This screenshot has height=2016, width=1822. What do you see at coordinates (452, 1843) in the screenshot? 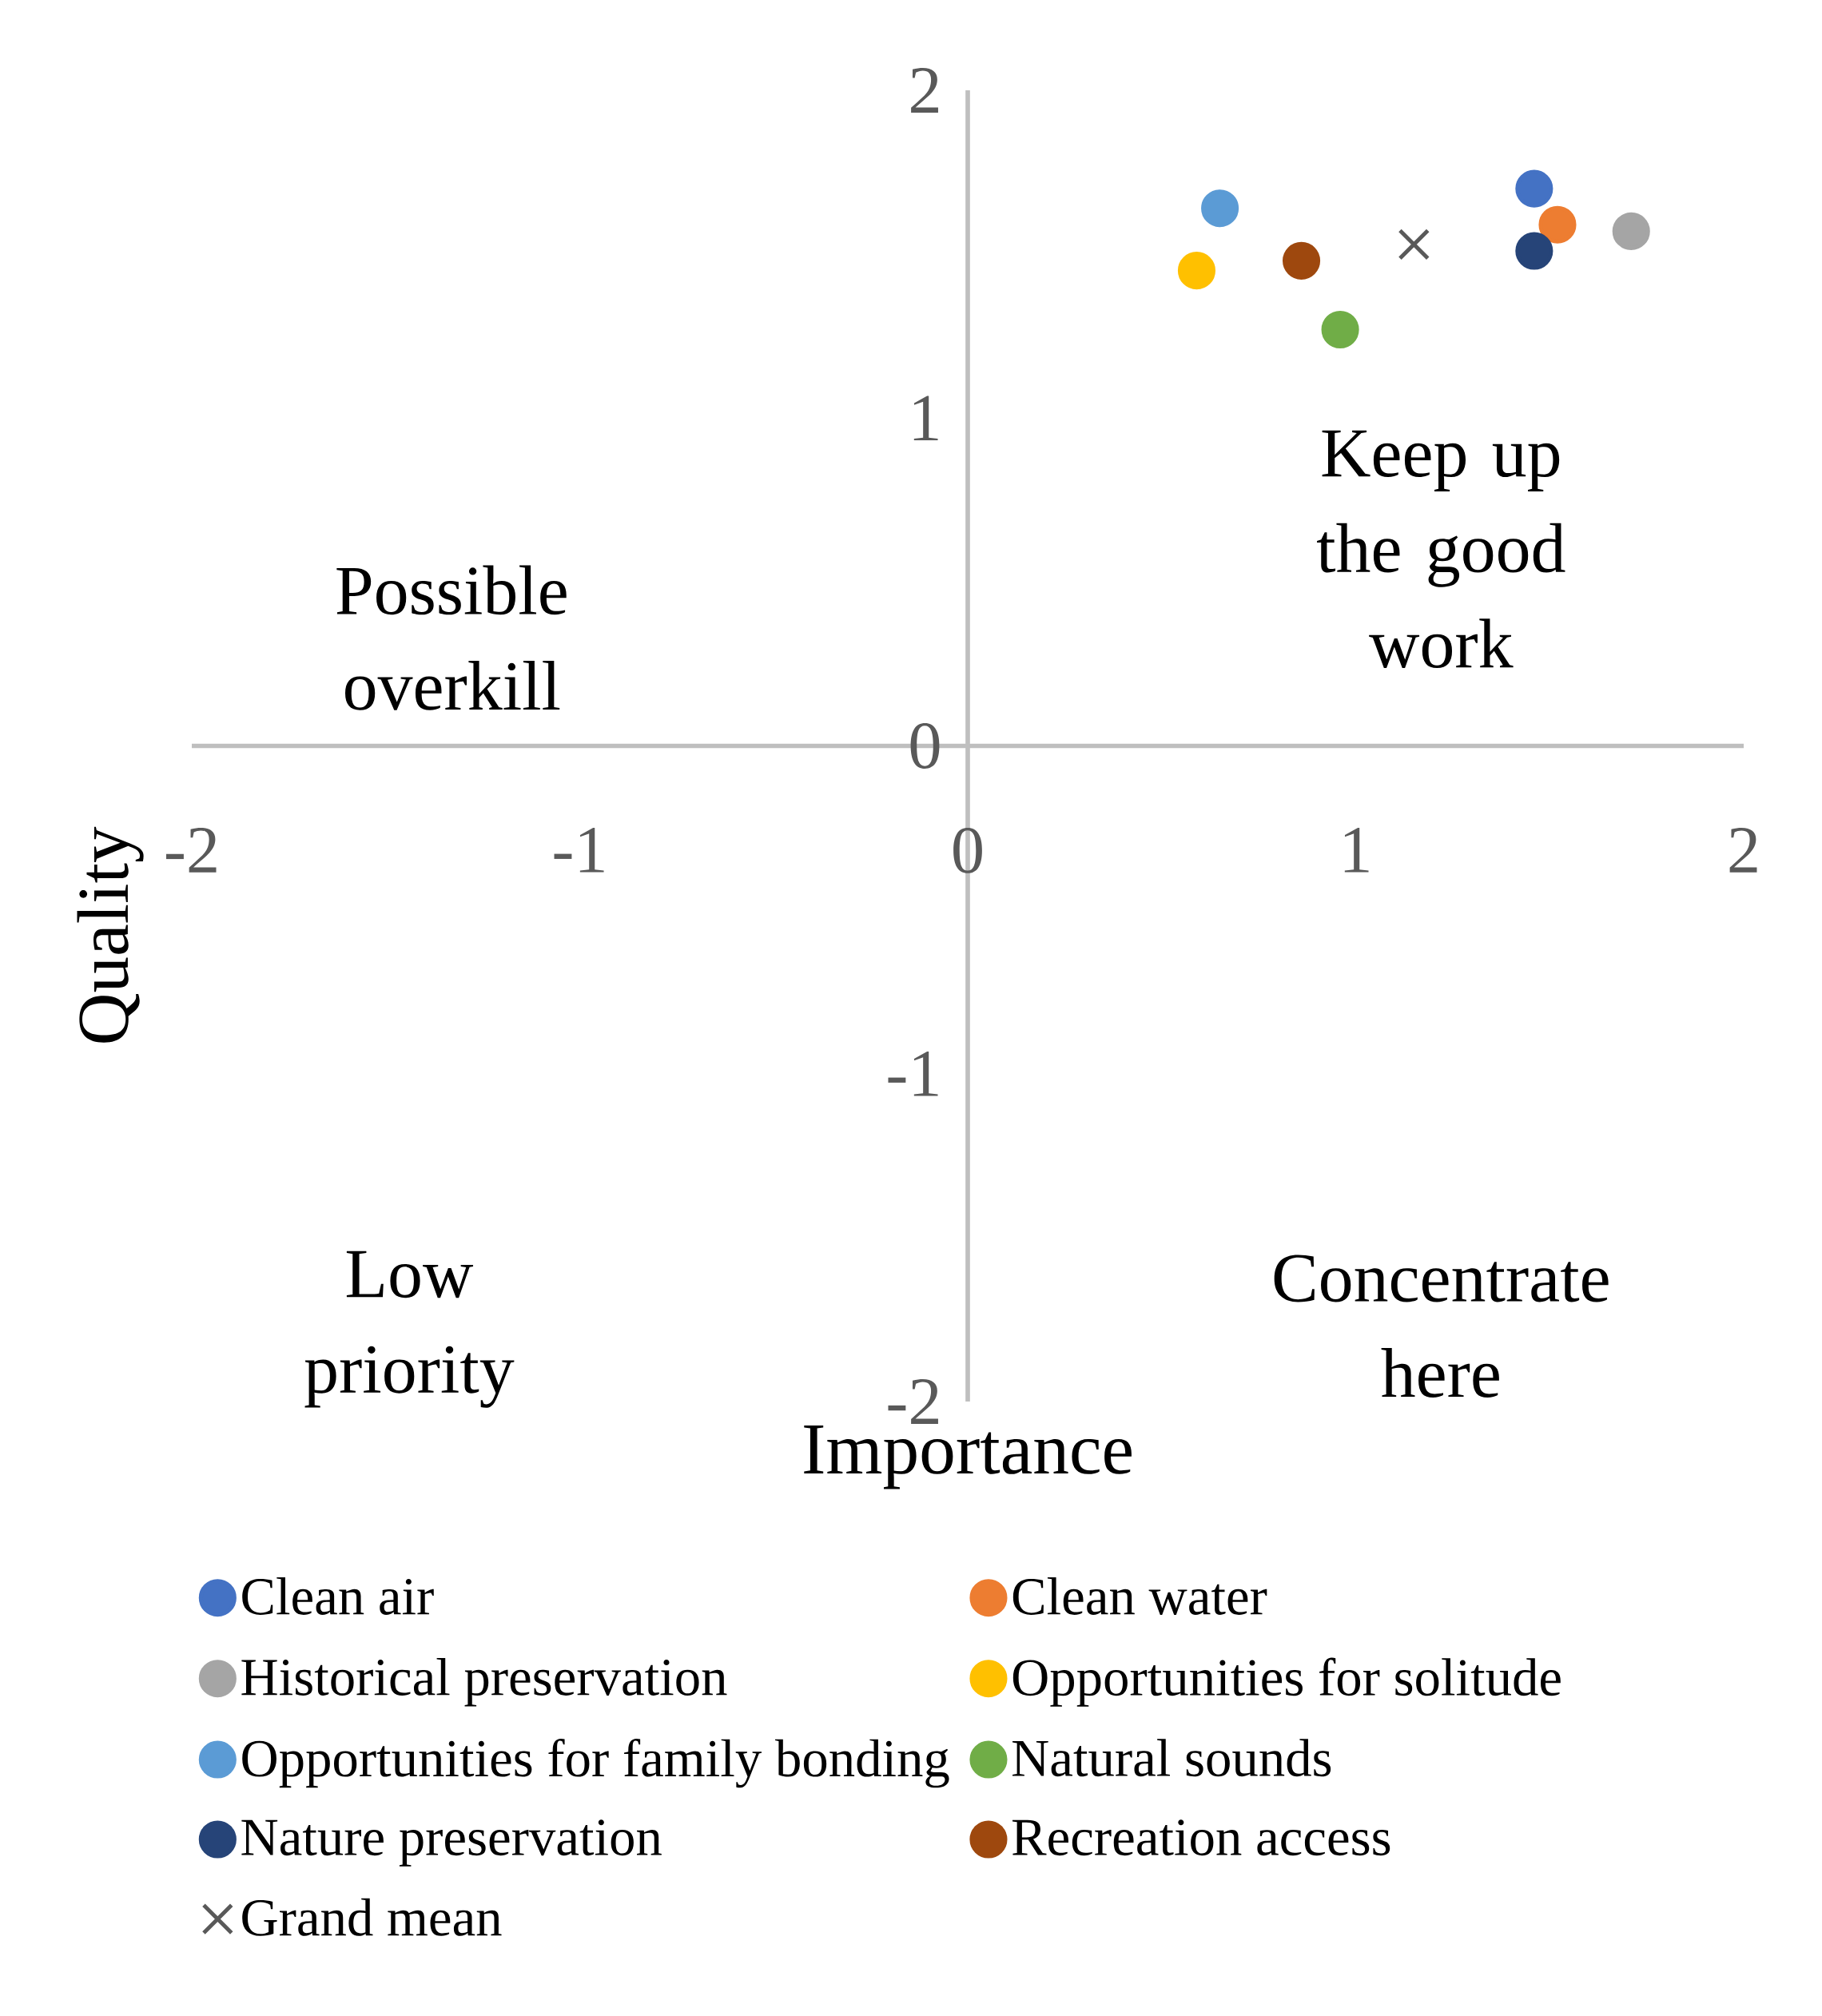
I see `legend-label: Nature preservation` at bounding box center [452, 1843].